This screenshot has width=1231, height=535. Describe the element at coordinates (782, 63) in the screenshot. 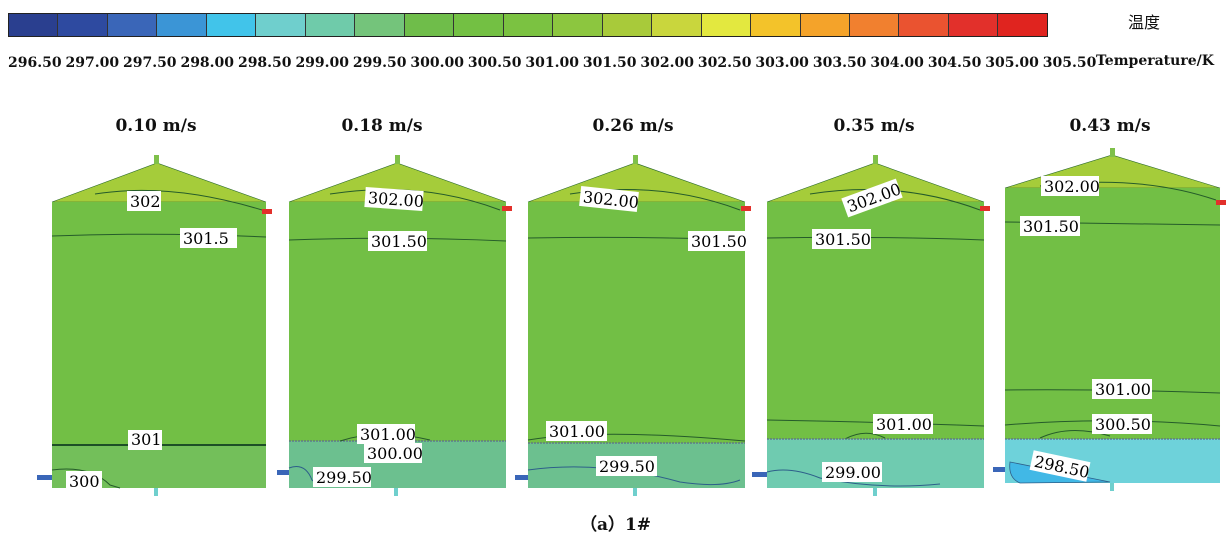

I see `colorbar-tick-13: 303.00` at that location.